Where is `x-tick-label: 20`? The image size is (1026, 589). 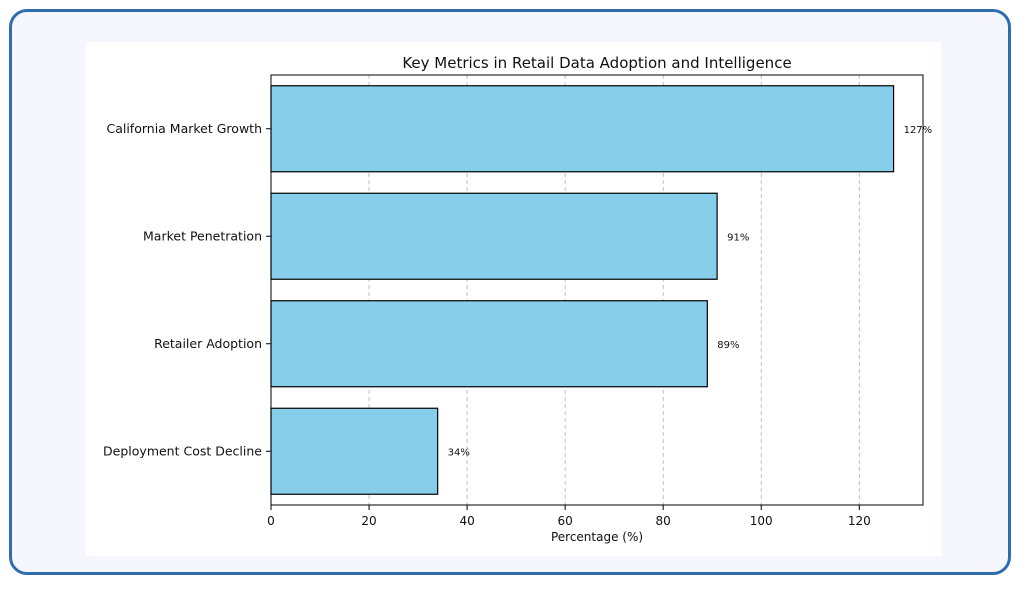 x-tick-label: 20 is located at coordinates (368, 521).